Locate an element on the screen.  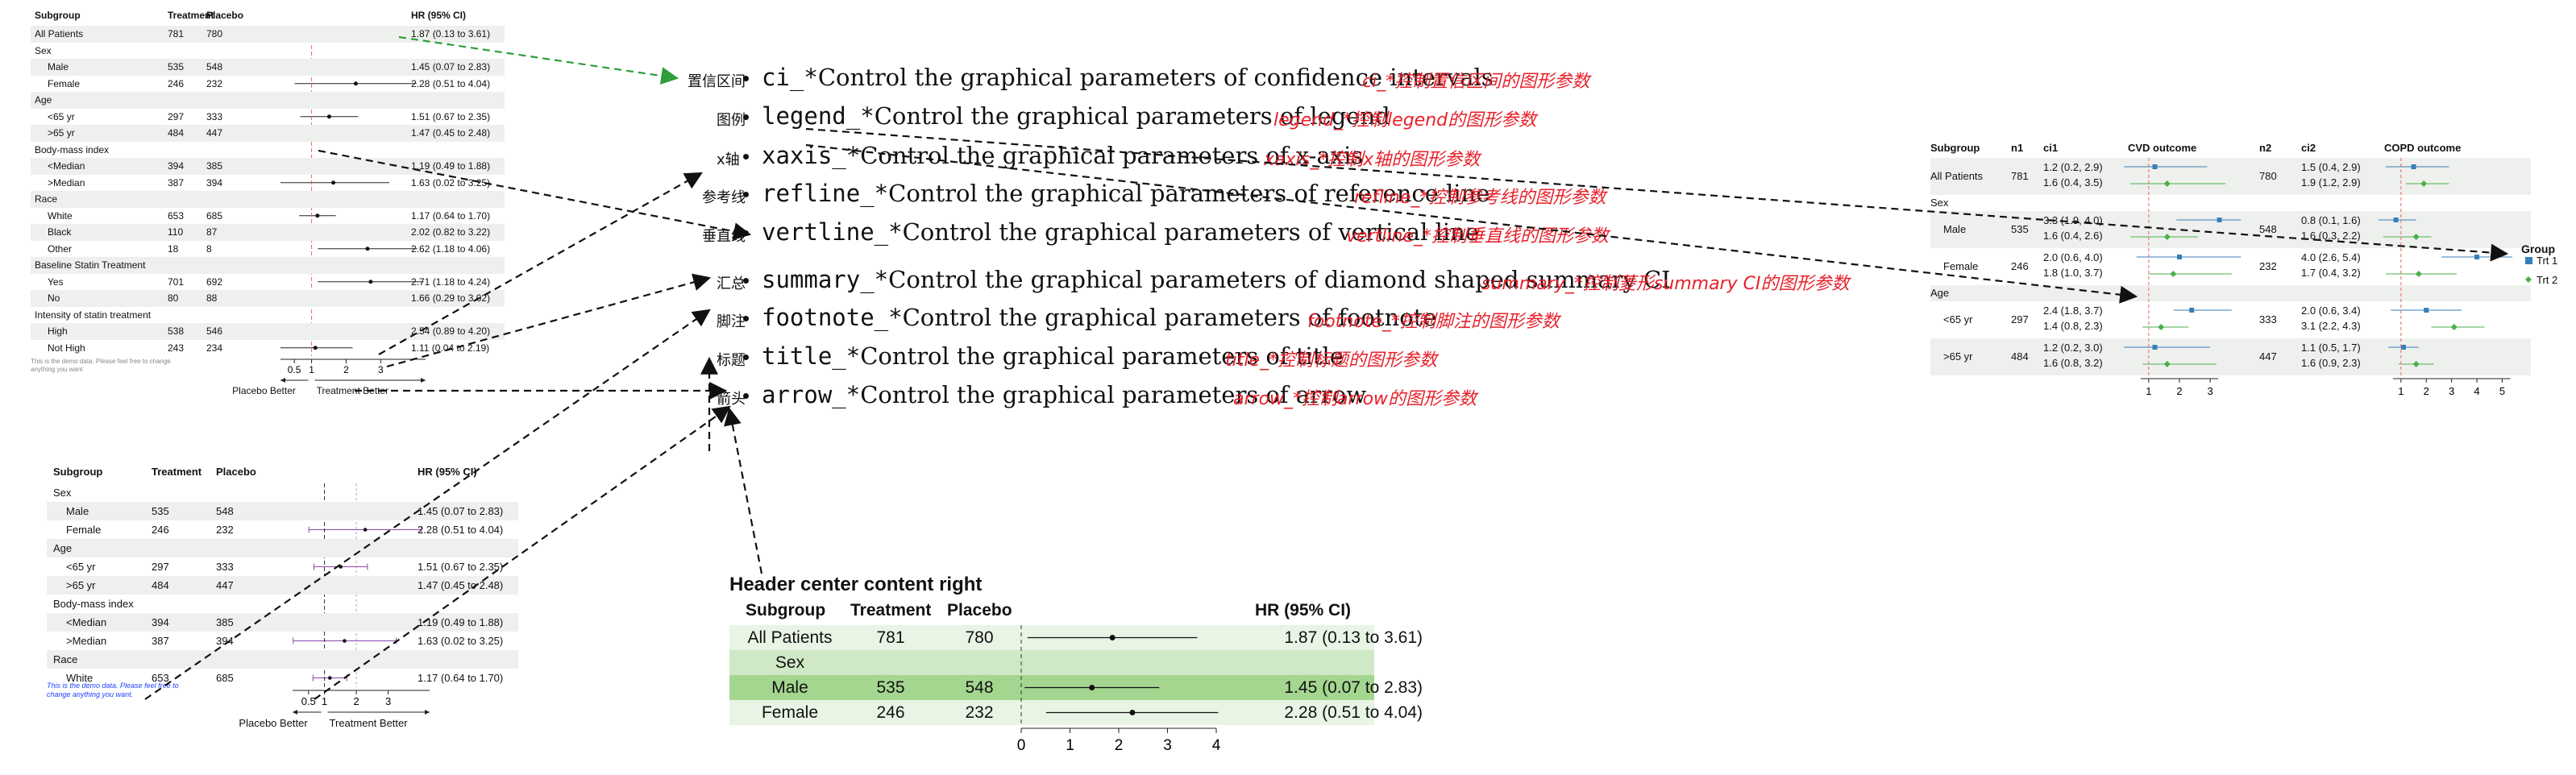
hr-value: 1.63 (0.02 to 3.25) is located at coordinates (461, 640).